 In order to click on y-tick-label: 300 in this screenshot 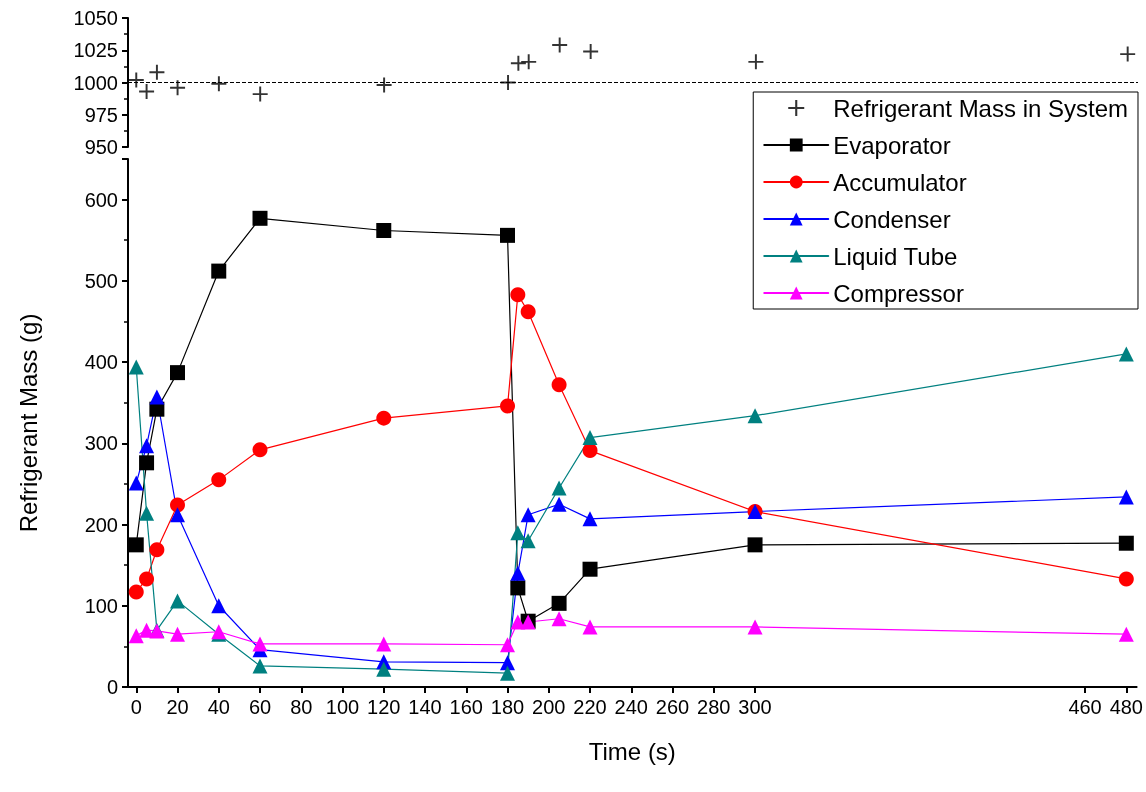, I will do `click(101, 443)`.